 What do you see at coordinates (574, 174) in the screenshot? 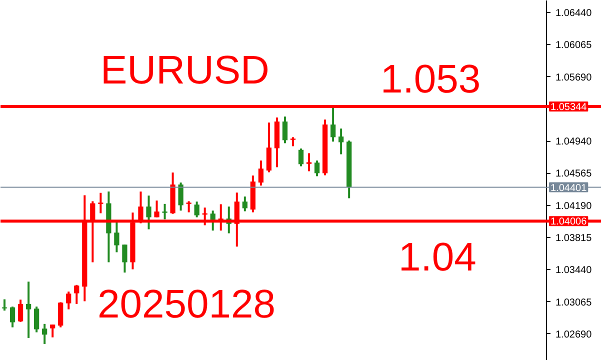
I see `y-tick-label: 1.04565` at bounding box center [574, 174].